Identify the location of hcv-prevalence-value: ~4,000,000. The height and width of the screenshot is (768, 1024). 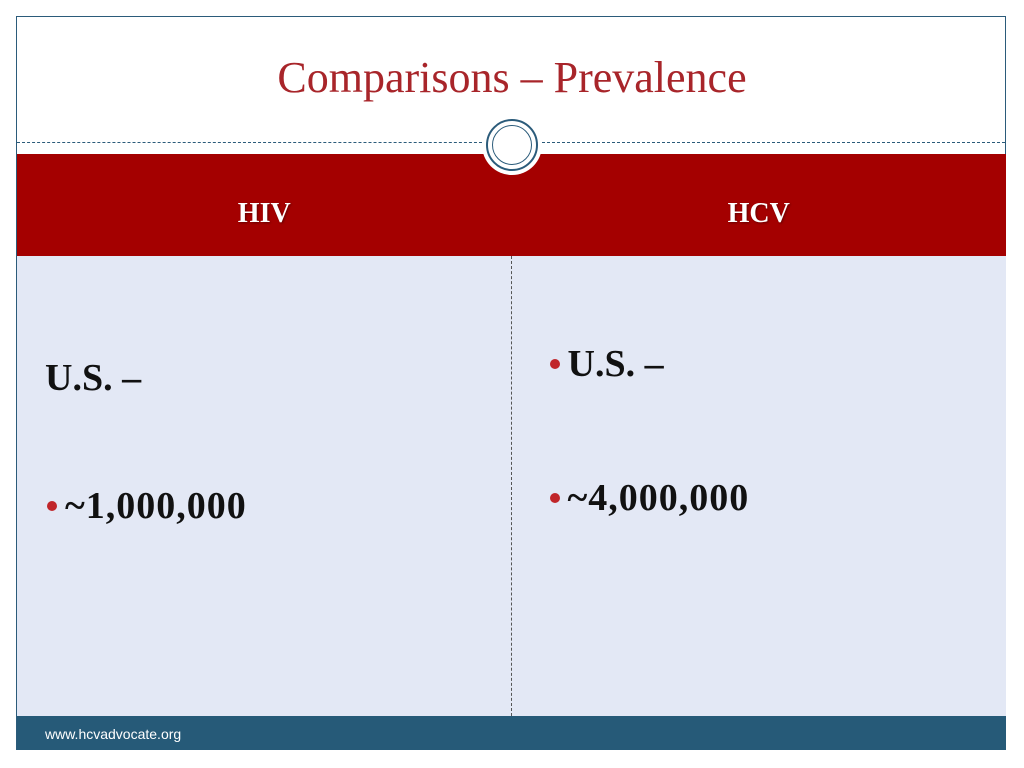
(658, 498).